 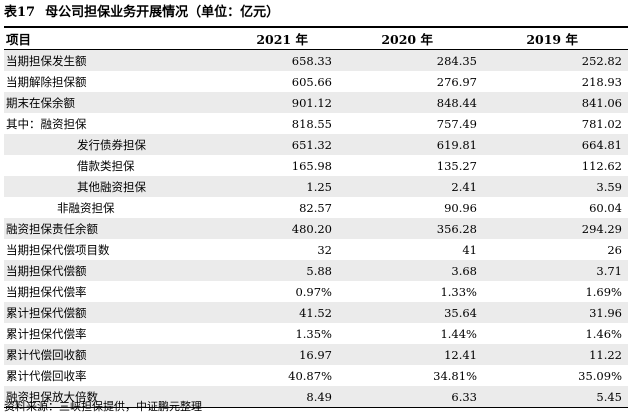 What do you see at coordinates (460, 312) in the screenshot?
I see `cell-value: 35.64` at bounding box center [460, 312].